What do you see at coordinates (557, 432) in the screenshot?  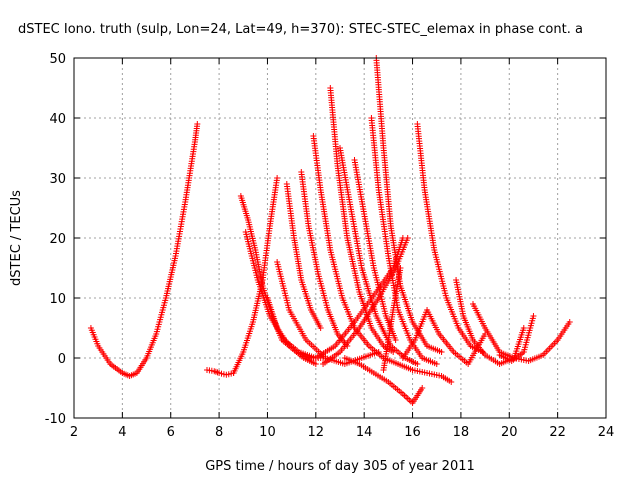 I see `x-tick-label: 22` at bounding box center [557, 432].